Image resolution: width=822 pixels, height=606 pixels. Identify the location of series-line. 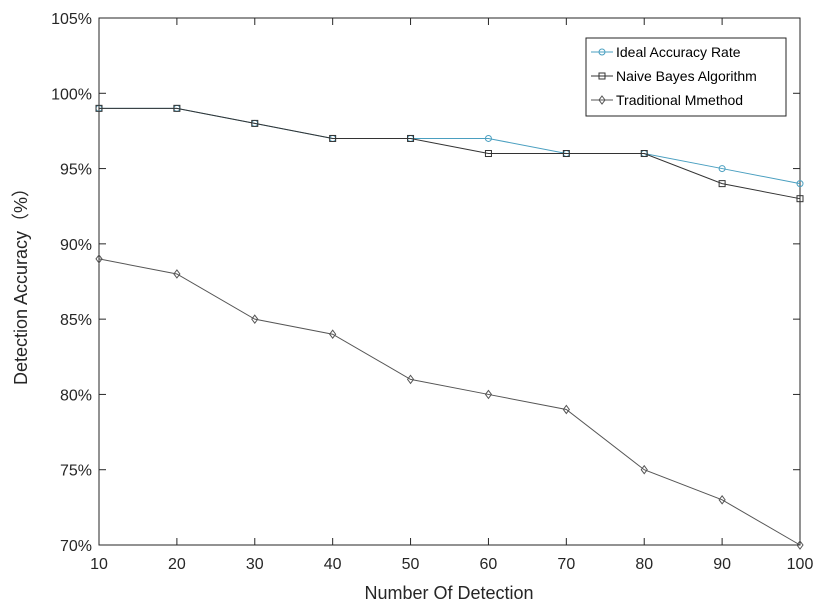
(450, 153).